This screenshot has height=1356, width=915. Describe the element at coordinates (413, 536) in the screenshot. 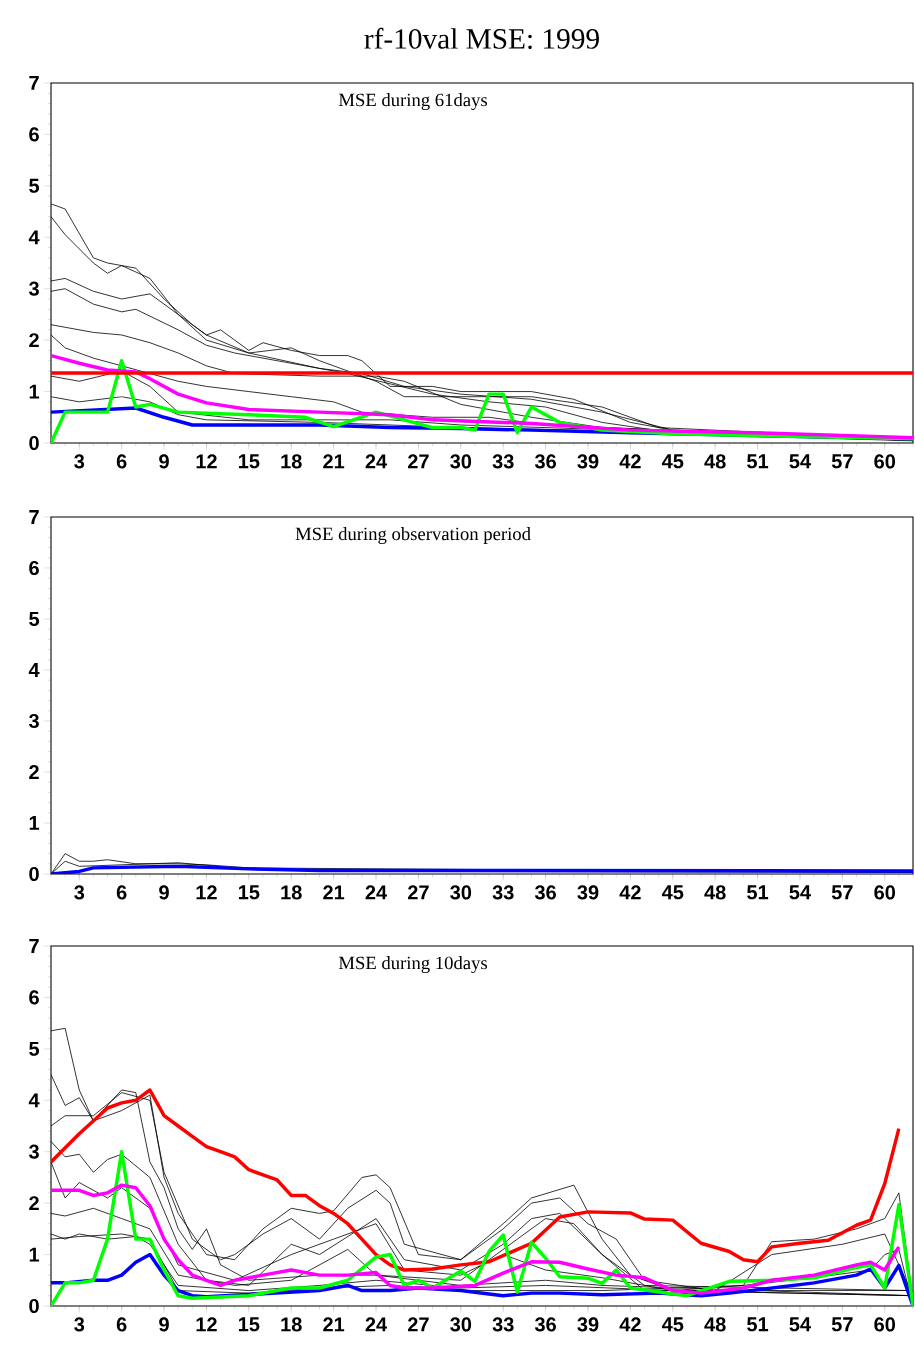

I see `chart-subtitle: MSE during observation period` at that location.